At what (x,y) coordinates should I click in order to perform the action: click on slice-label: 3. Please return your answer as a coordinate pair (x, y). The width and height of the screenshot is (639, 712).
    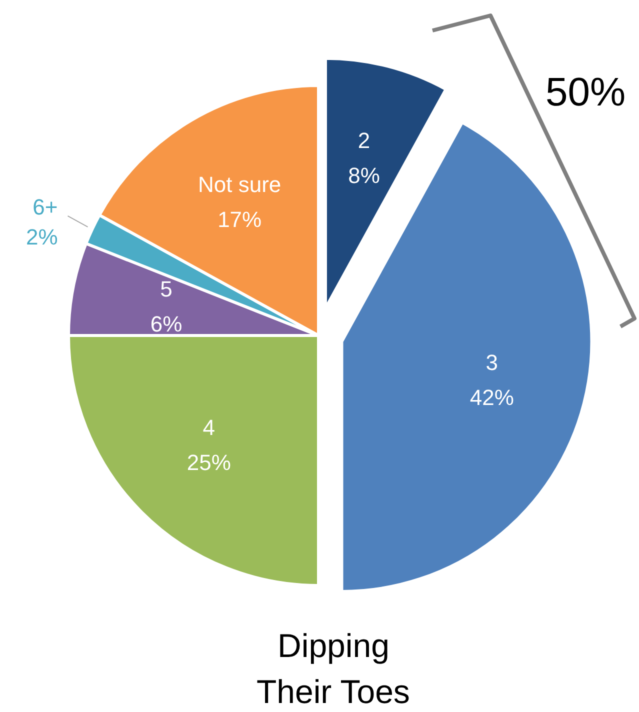
    Looking at the image, I should click on (492, 363).